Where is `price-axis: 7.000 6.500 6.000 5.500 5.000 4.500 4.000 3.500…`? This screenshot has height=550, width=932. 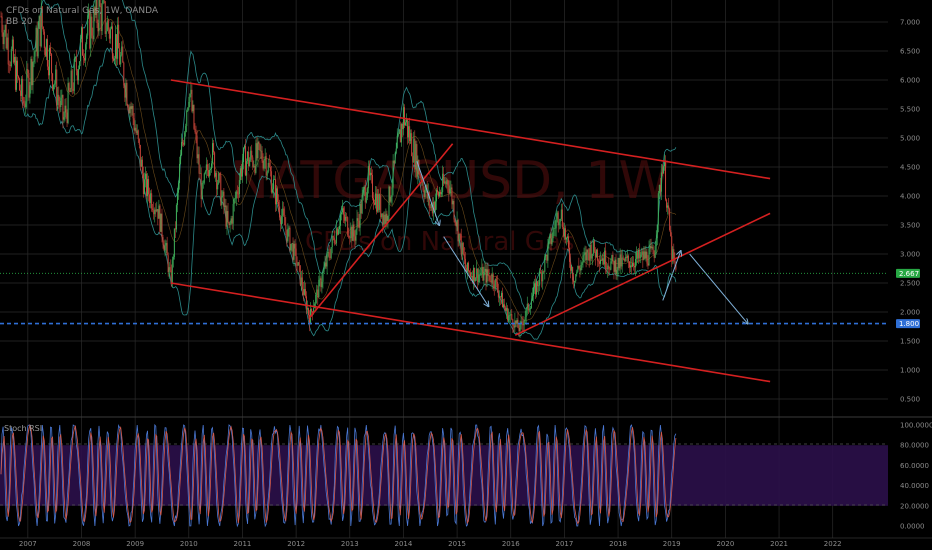
price-axis: 7.000 6.500 6.000 5.500 5.000 4.500 4.000 3.500… is located at coordinates (910, 211).